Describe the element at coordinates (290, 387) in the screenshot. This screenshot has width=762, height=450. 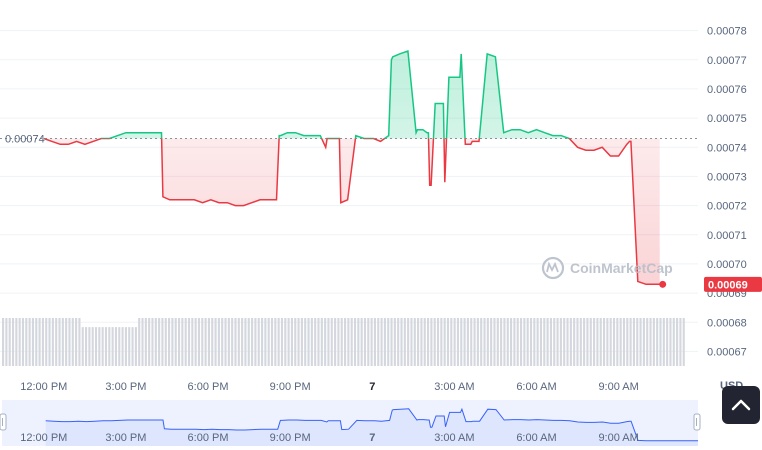
I see `x-tick-label: 9:00 PM` at that location.